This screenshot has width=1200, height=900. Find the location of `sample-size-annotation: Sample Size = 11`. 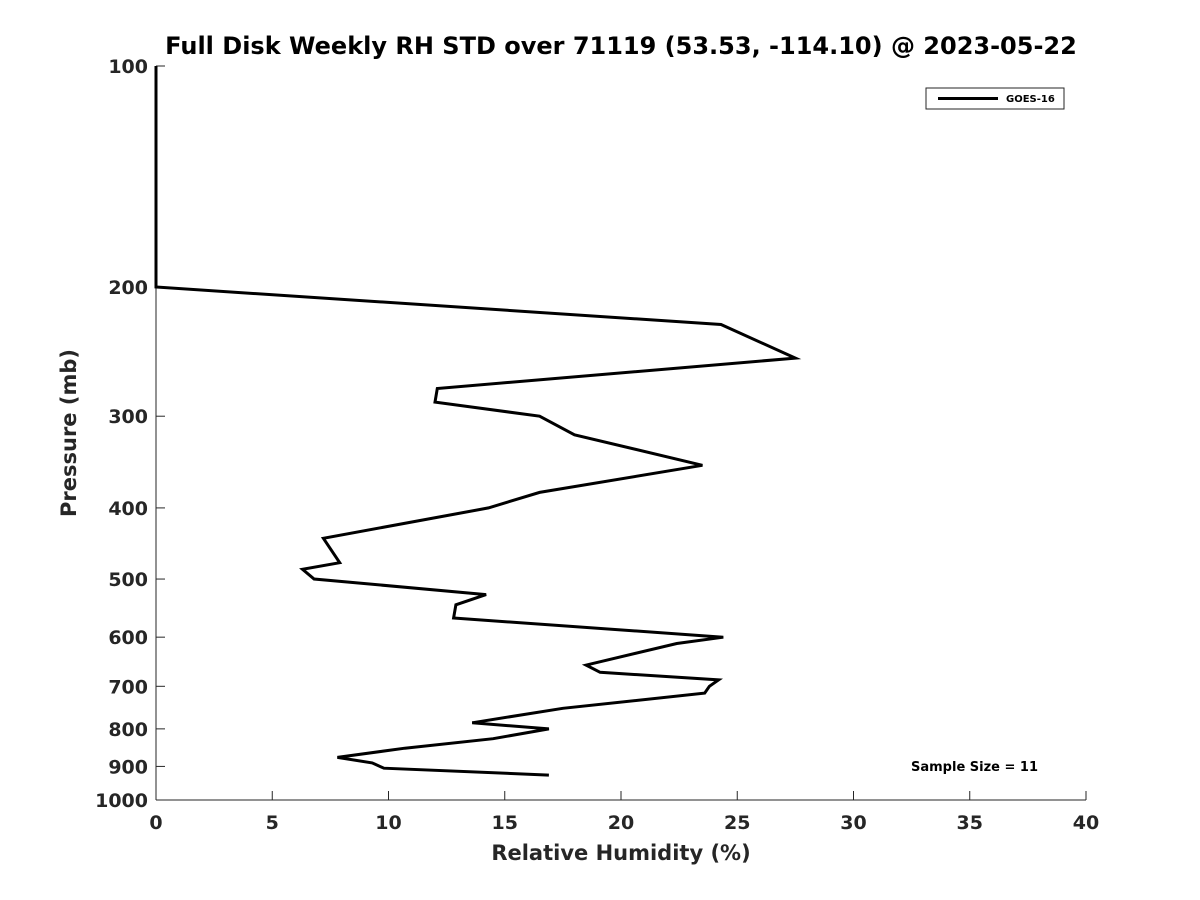

sample-size-annotation: Sample Size = 11 is located at coordinates (974, 767).